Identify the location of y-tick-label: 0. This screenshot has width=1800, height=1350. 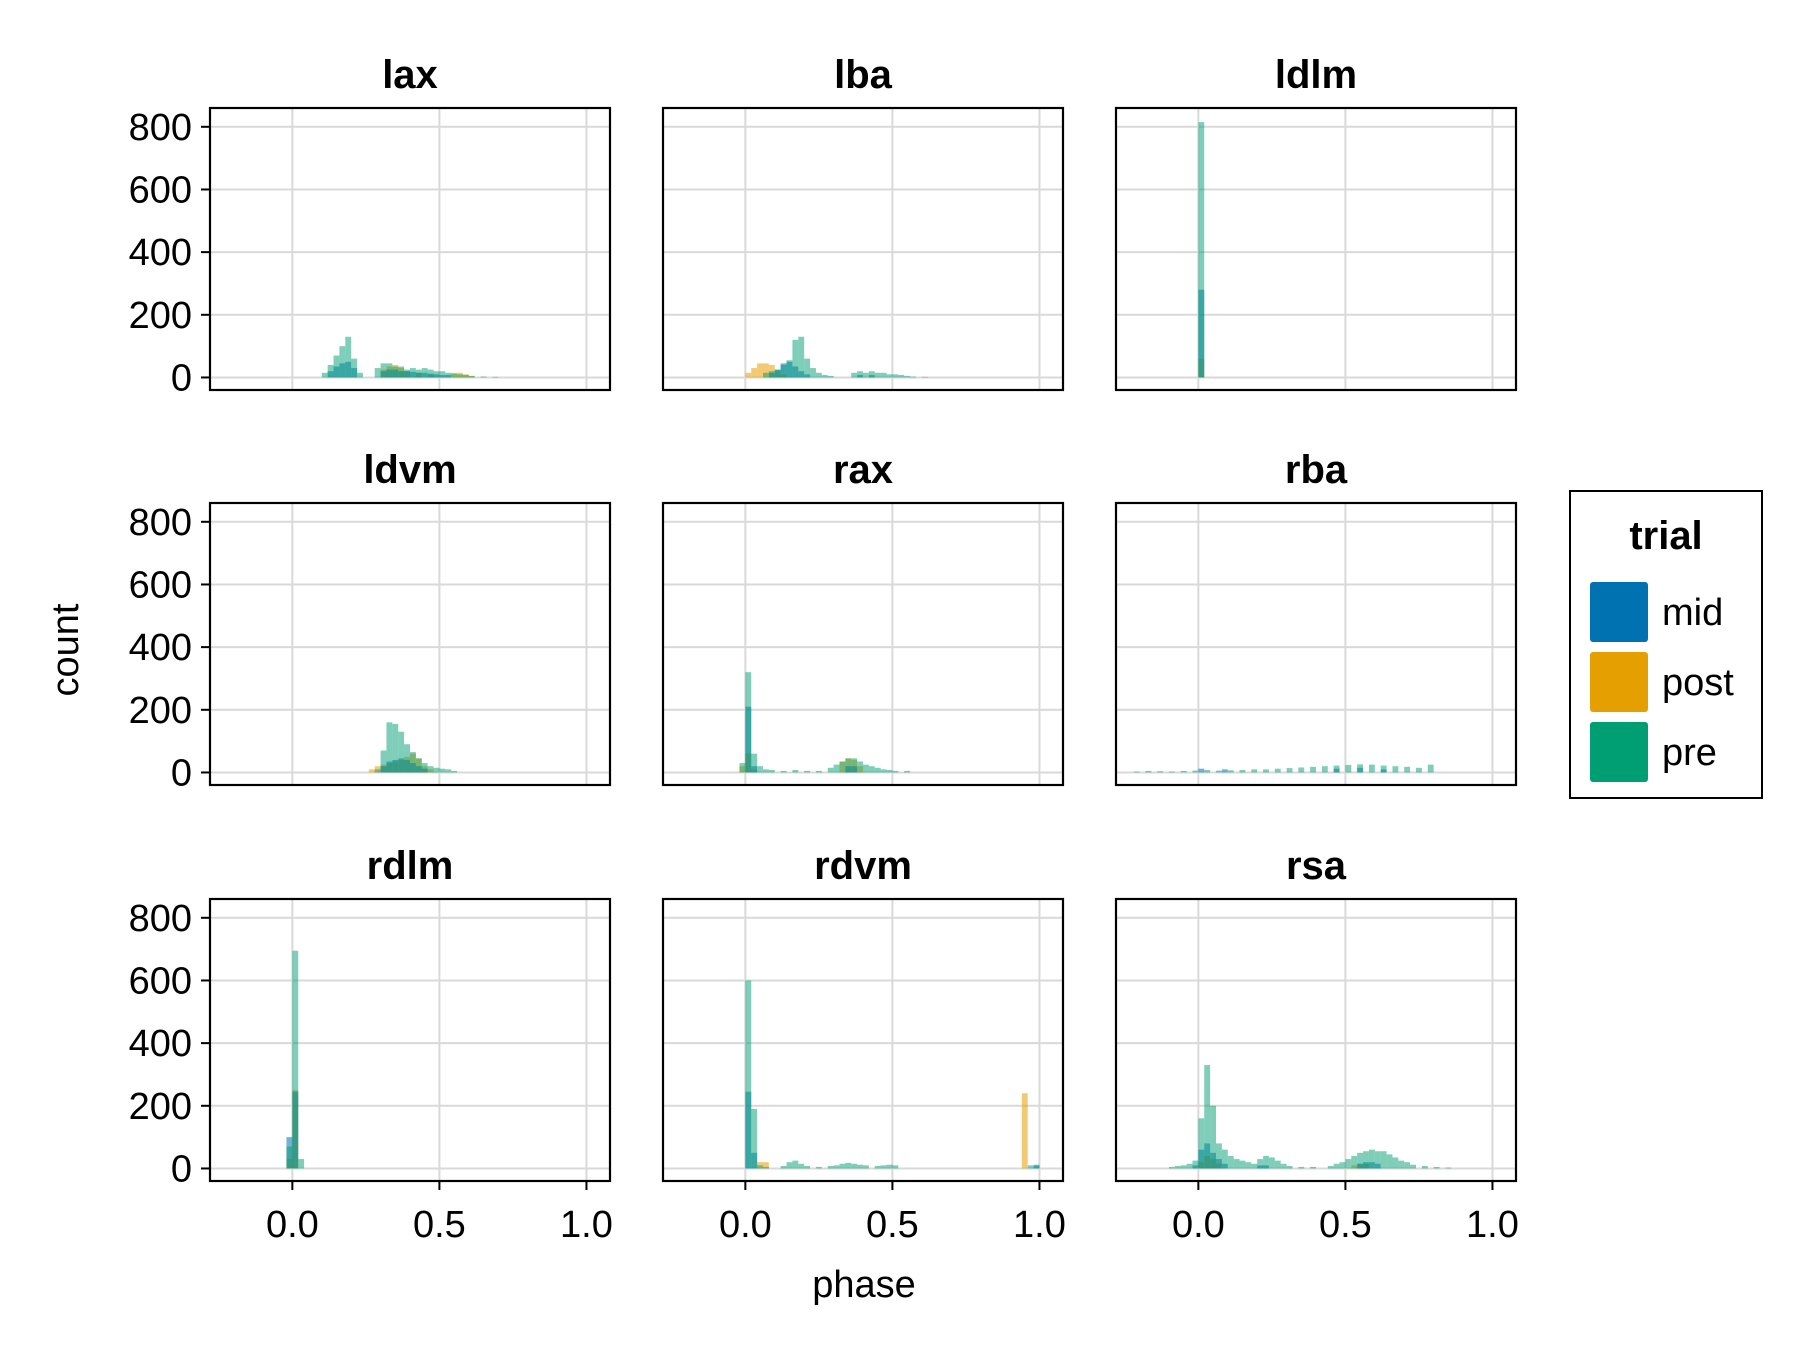
(181, 1169).